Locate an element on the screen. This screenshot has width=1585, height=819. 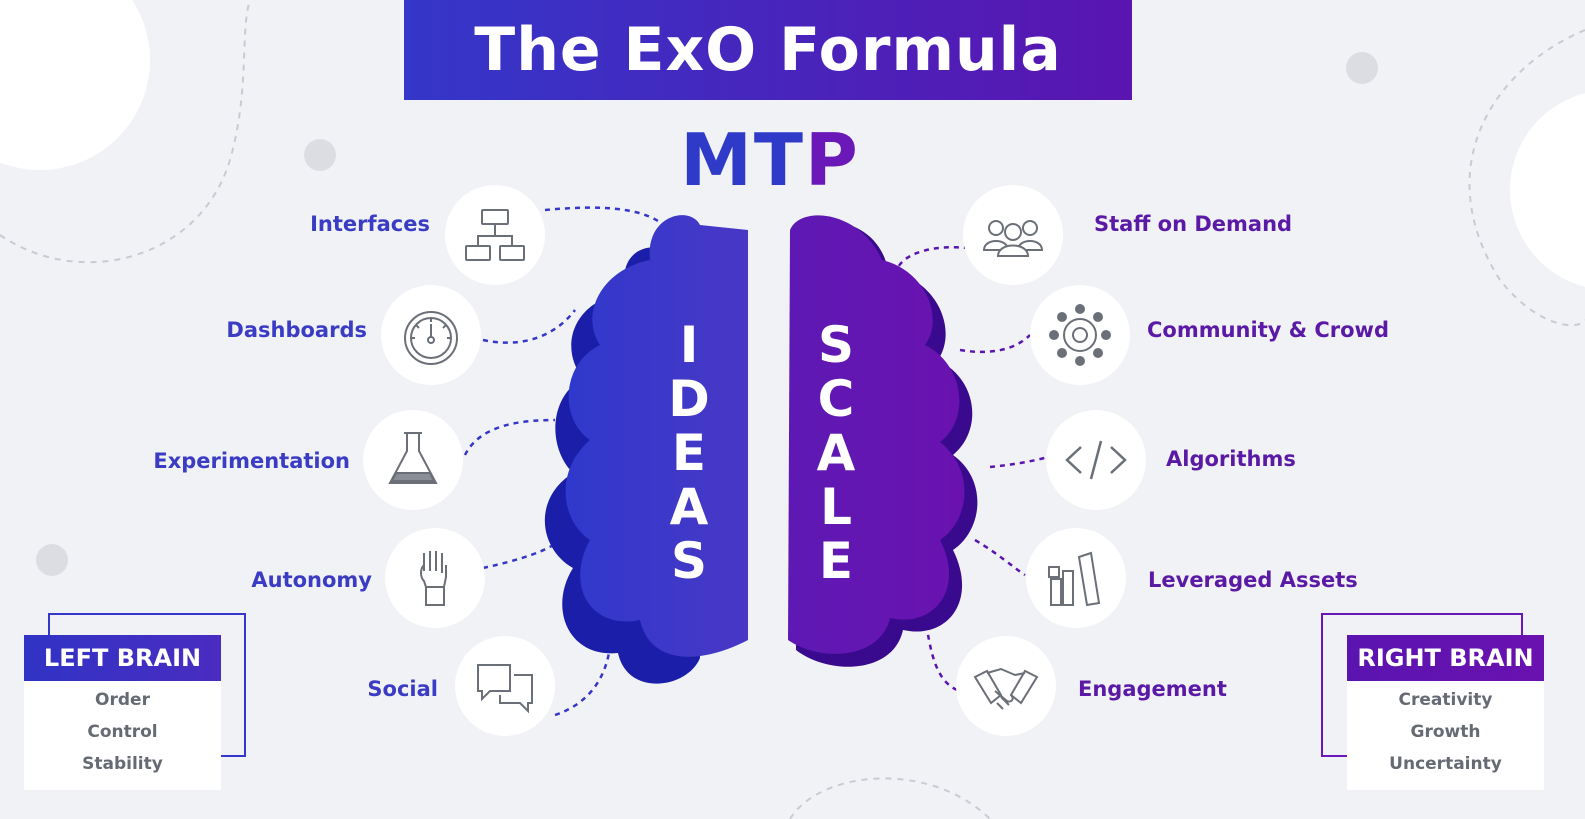
scale-letter: L is located at coordinates (836, 507).